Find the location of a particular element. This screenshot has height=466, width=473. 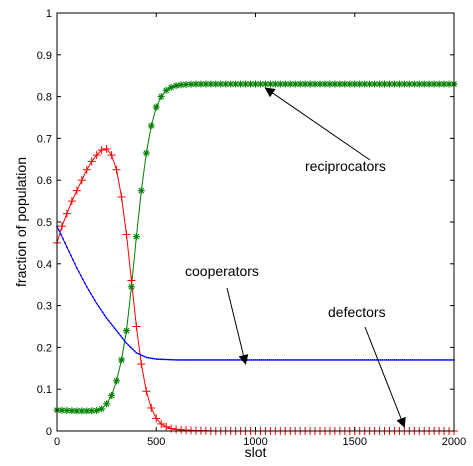

y-tick-label: 0.7 is located at coordinates (44, 139).